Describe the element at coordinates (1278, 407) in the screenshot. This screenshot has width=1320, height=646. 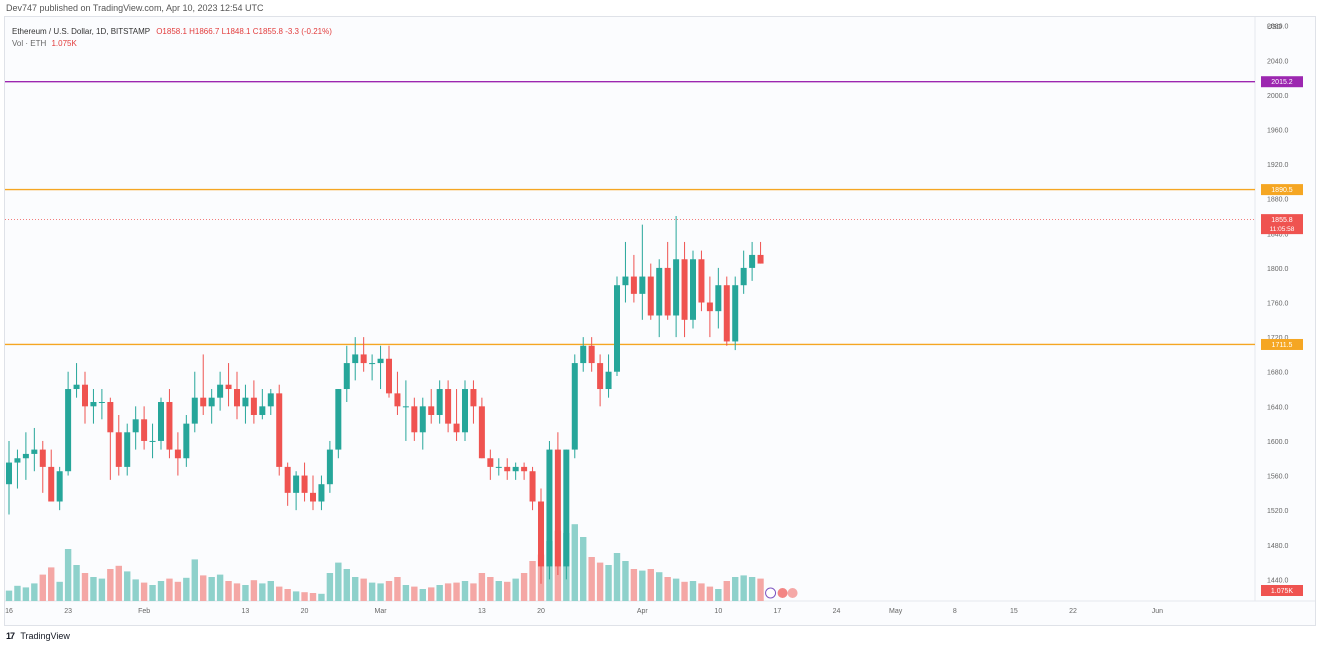
I see `y-tick-label: 1640.0` at that location.